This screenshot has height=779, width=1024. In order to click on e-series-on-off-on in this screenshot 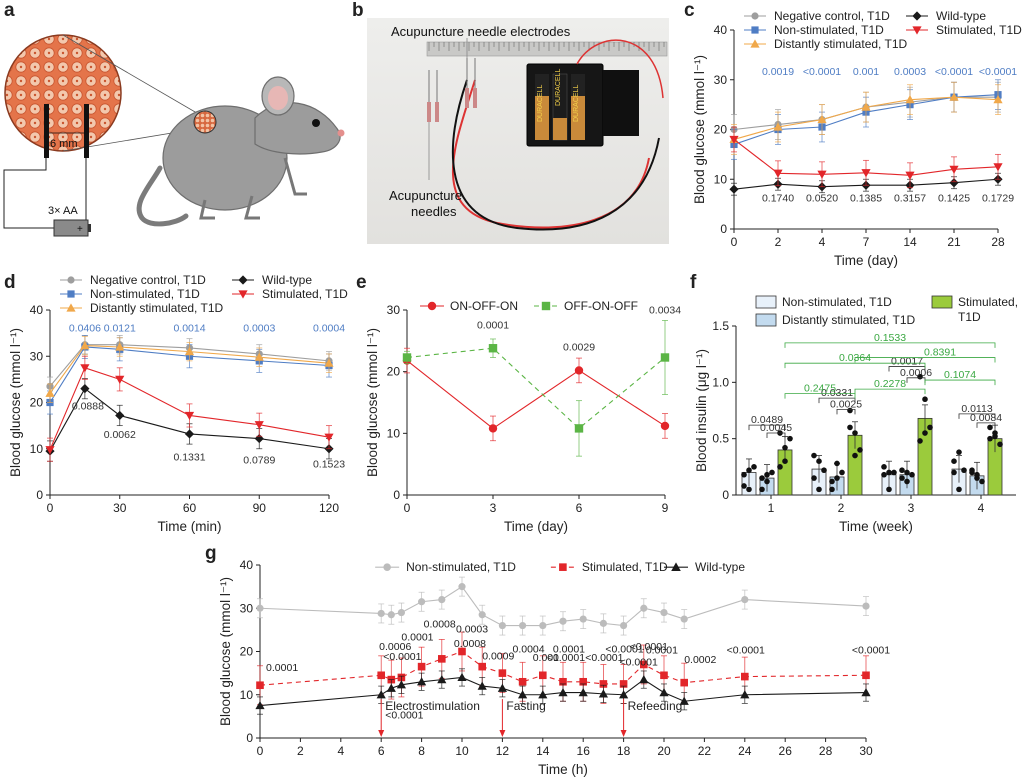, I will do `click(536, 394)`.